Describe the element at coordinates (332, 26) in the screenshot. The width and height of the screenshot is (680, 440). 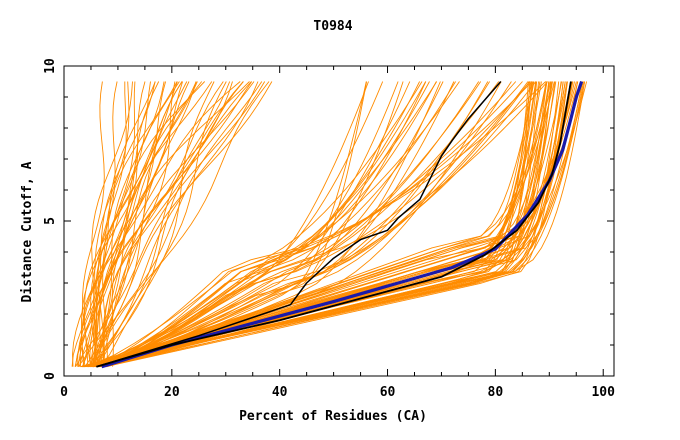
I see `chart-title: T0984` at that location.